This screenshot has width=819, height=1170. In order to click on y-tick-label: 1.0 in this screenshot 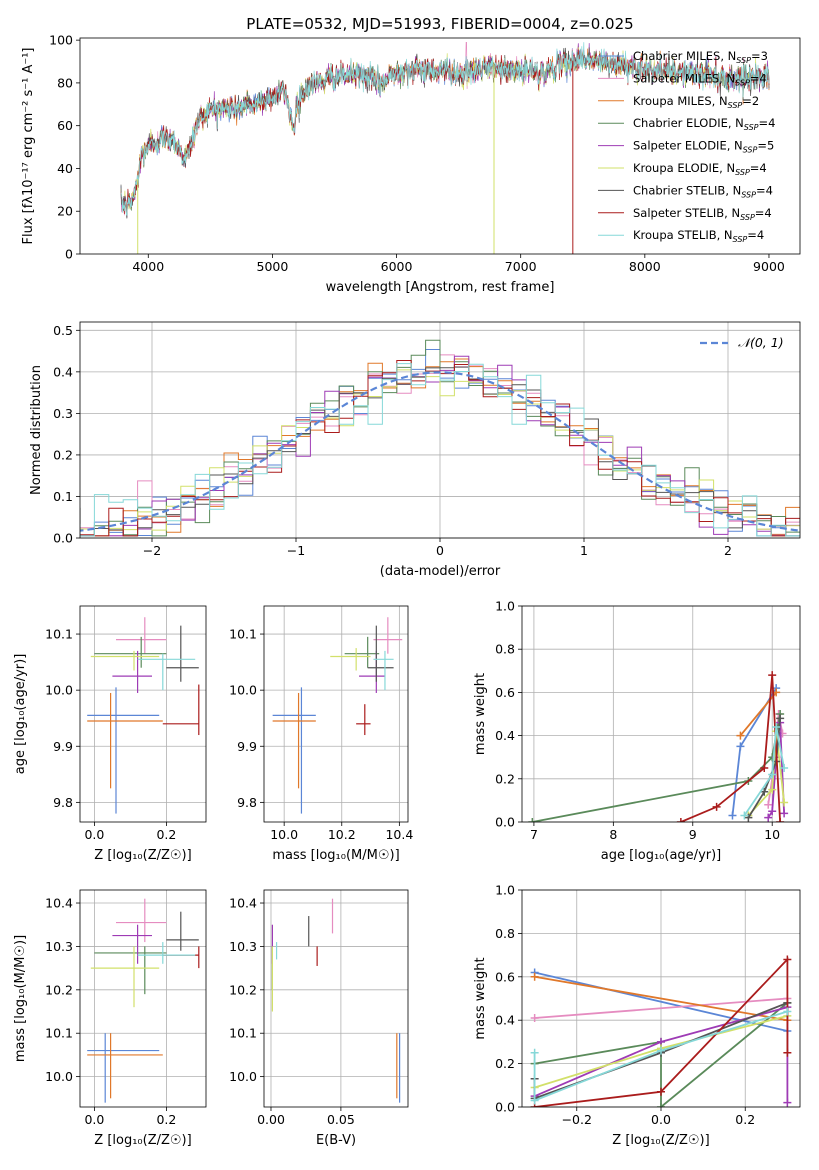, I will do `click(505, 890)`.